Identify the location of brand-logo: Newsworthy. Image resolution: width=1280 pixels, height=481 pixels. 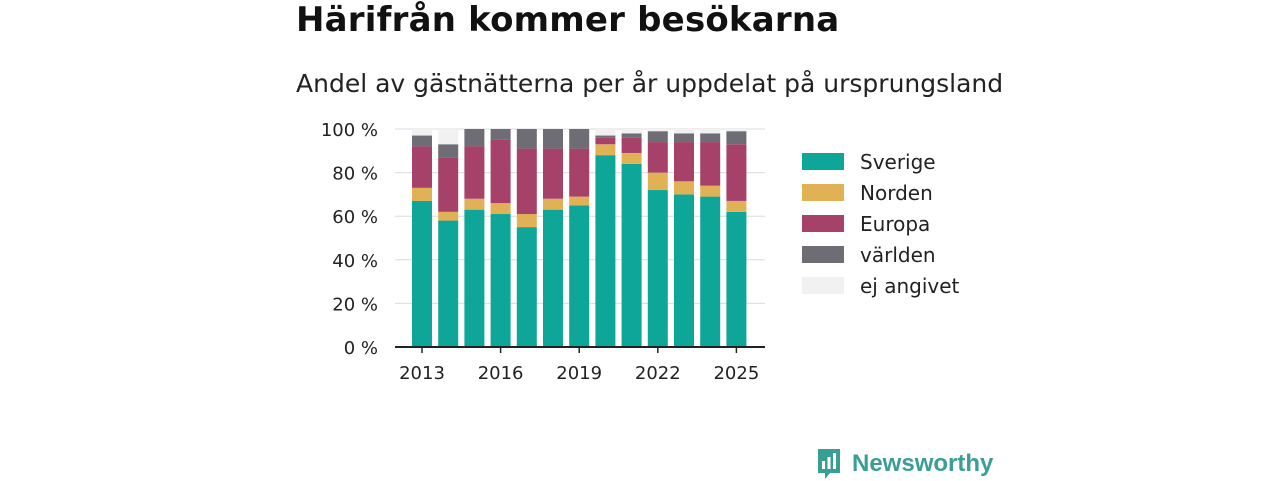
(904, 464).